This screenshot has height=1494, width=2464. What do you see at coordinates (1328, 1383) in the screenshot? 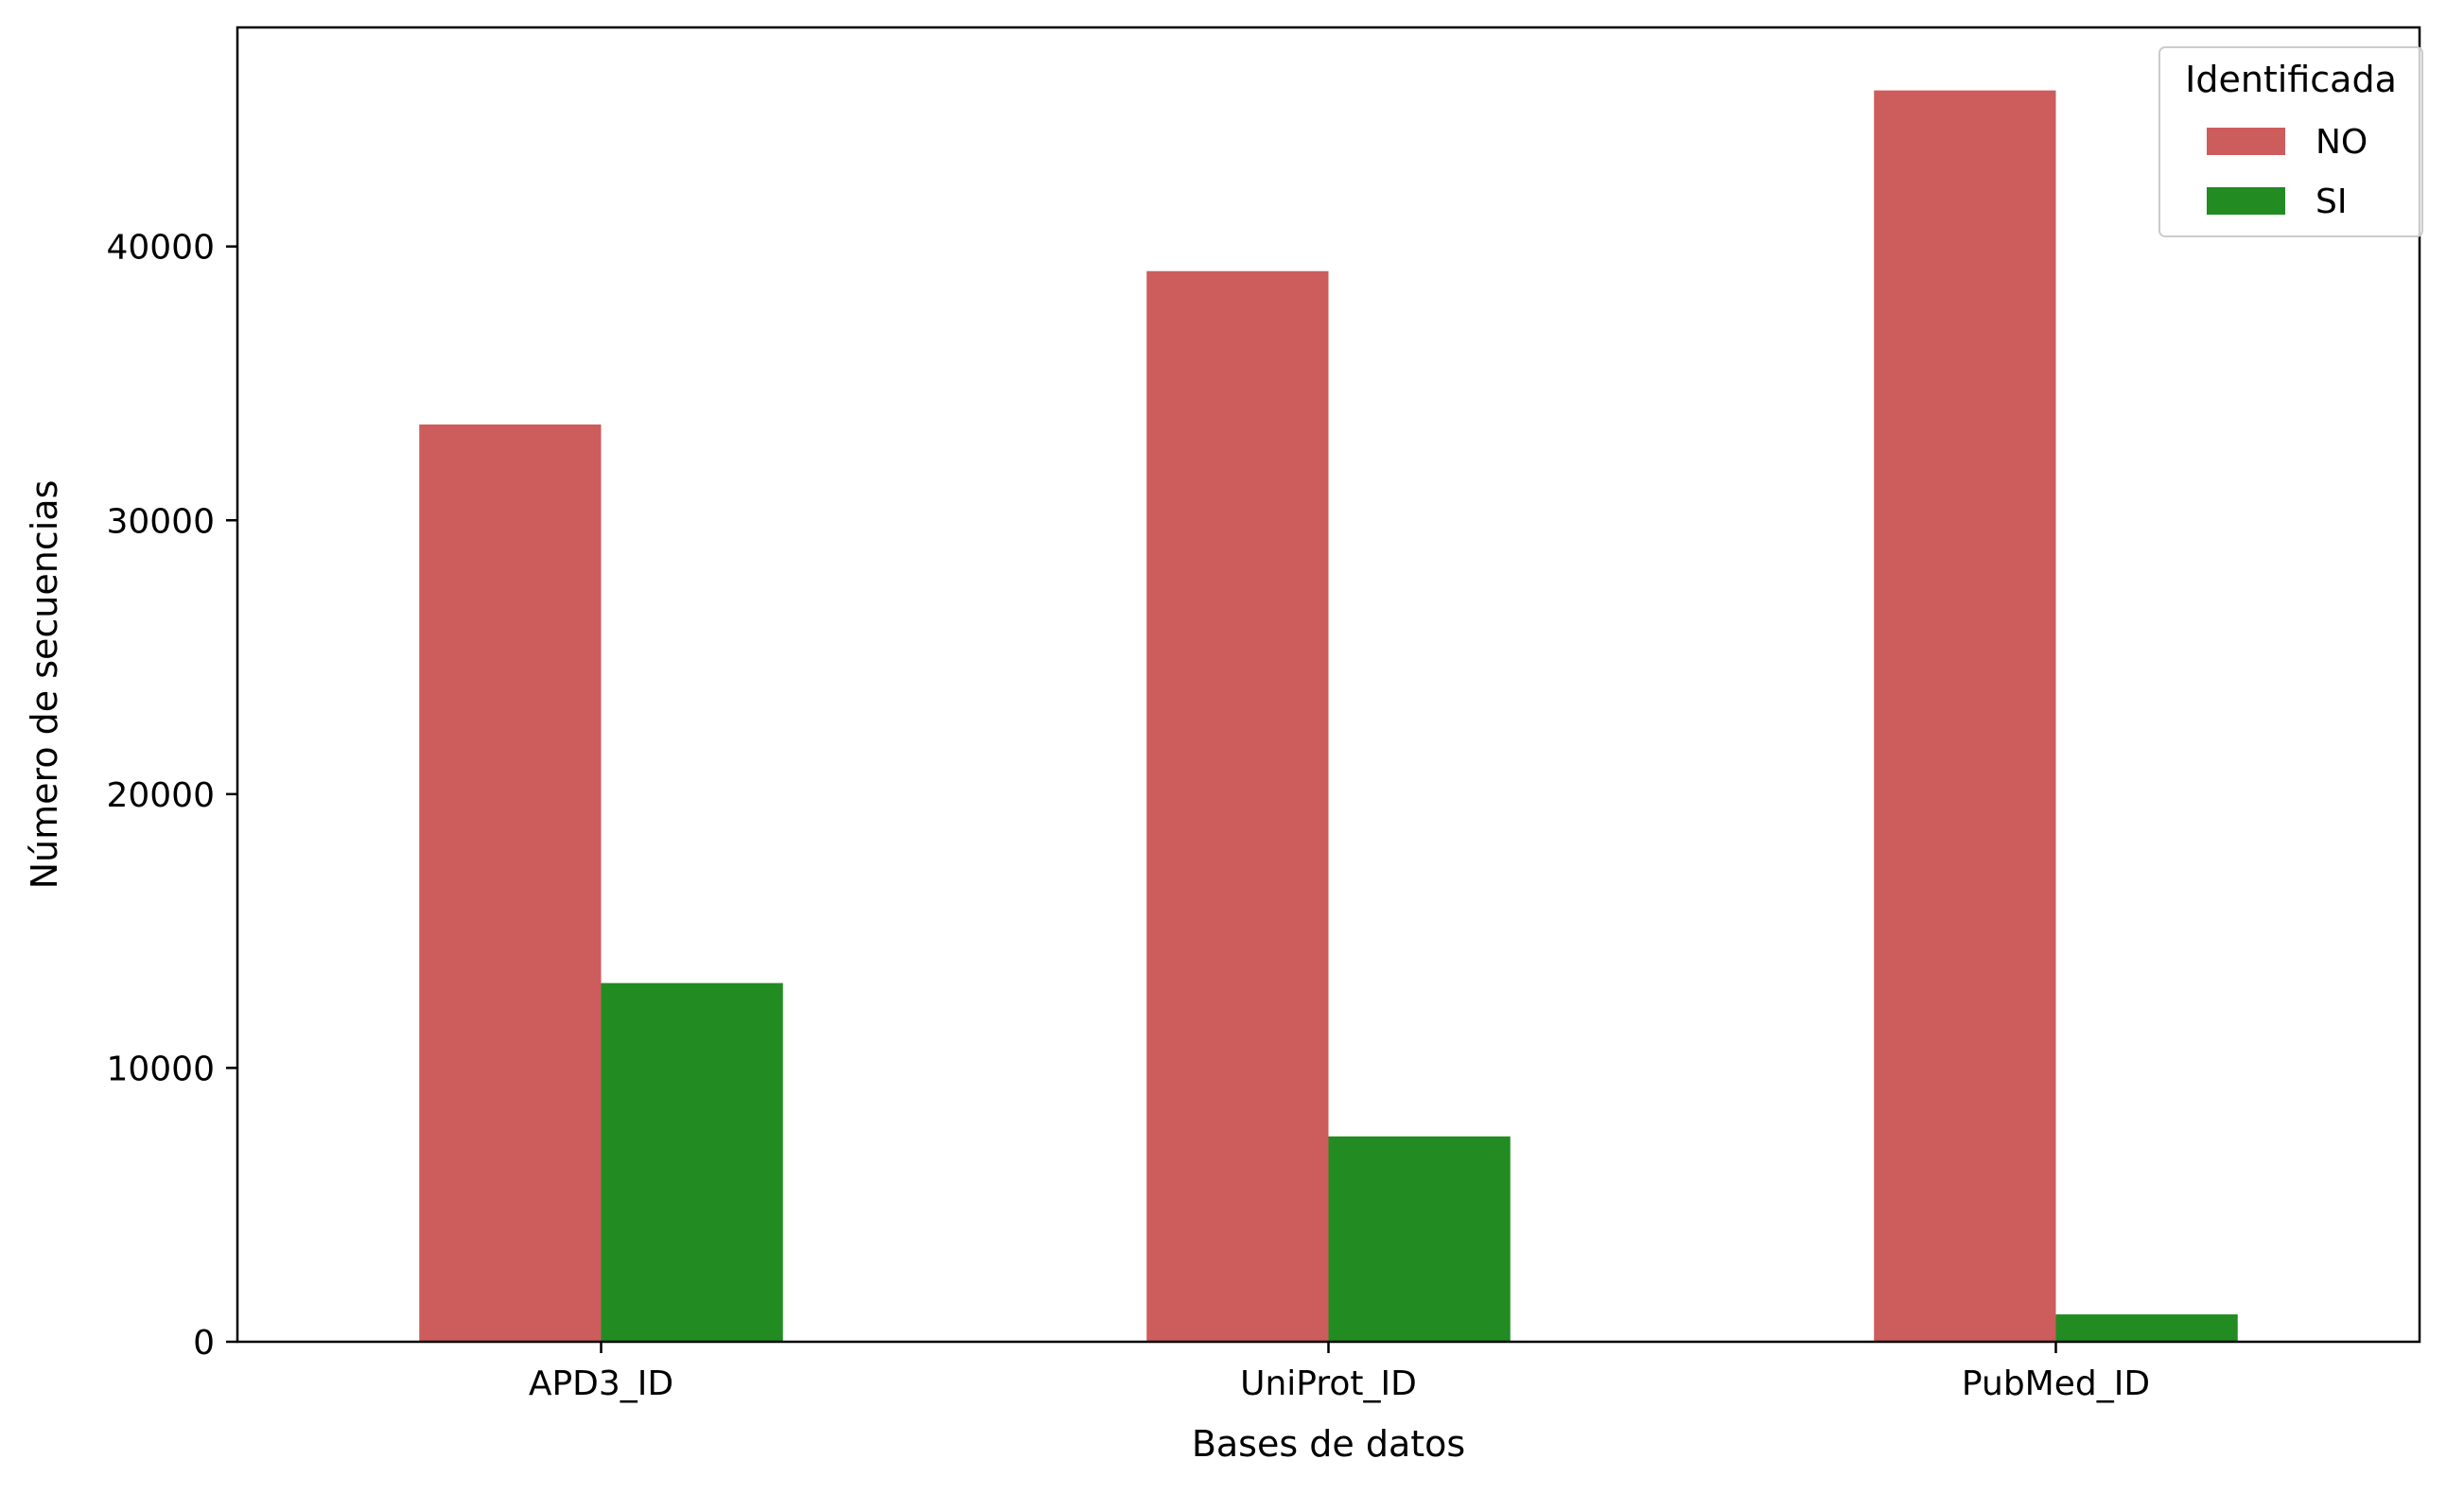
I see `x-tick-label: UniProt_ID` at bounding box center [1328, 1383].